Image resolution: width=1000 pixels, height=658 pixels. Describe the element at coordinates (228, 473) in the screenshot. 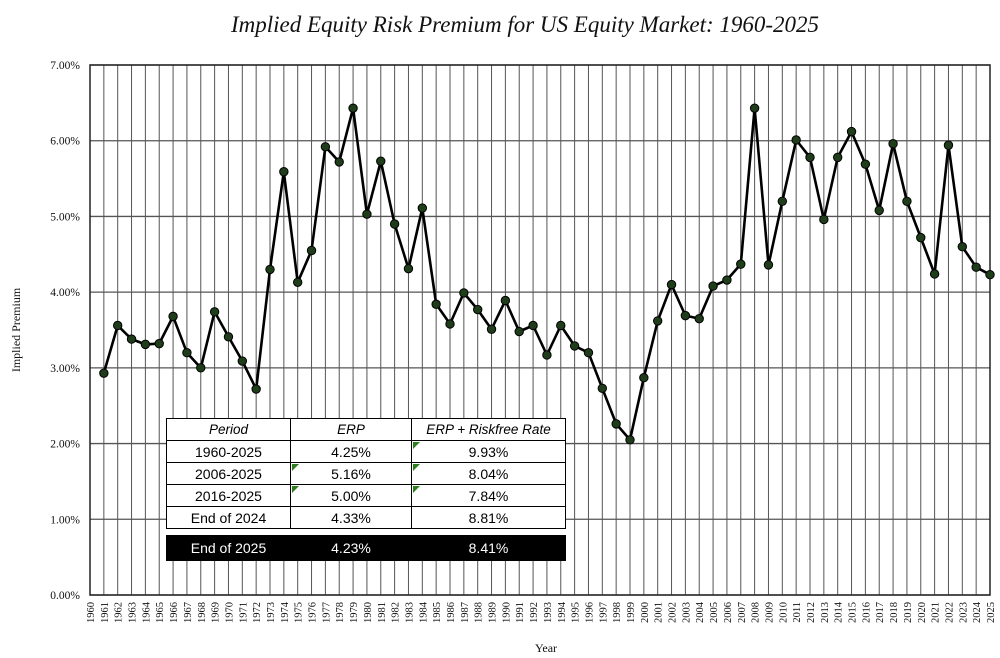

I see `cell-period: 2006-2025` at that location.